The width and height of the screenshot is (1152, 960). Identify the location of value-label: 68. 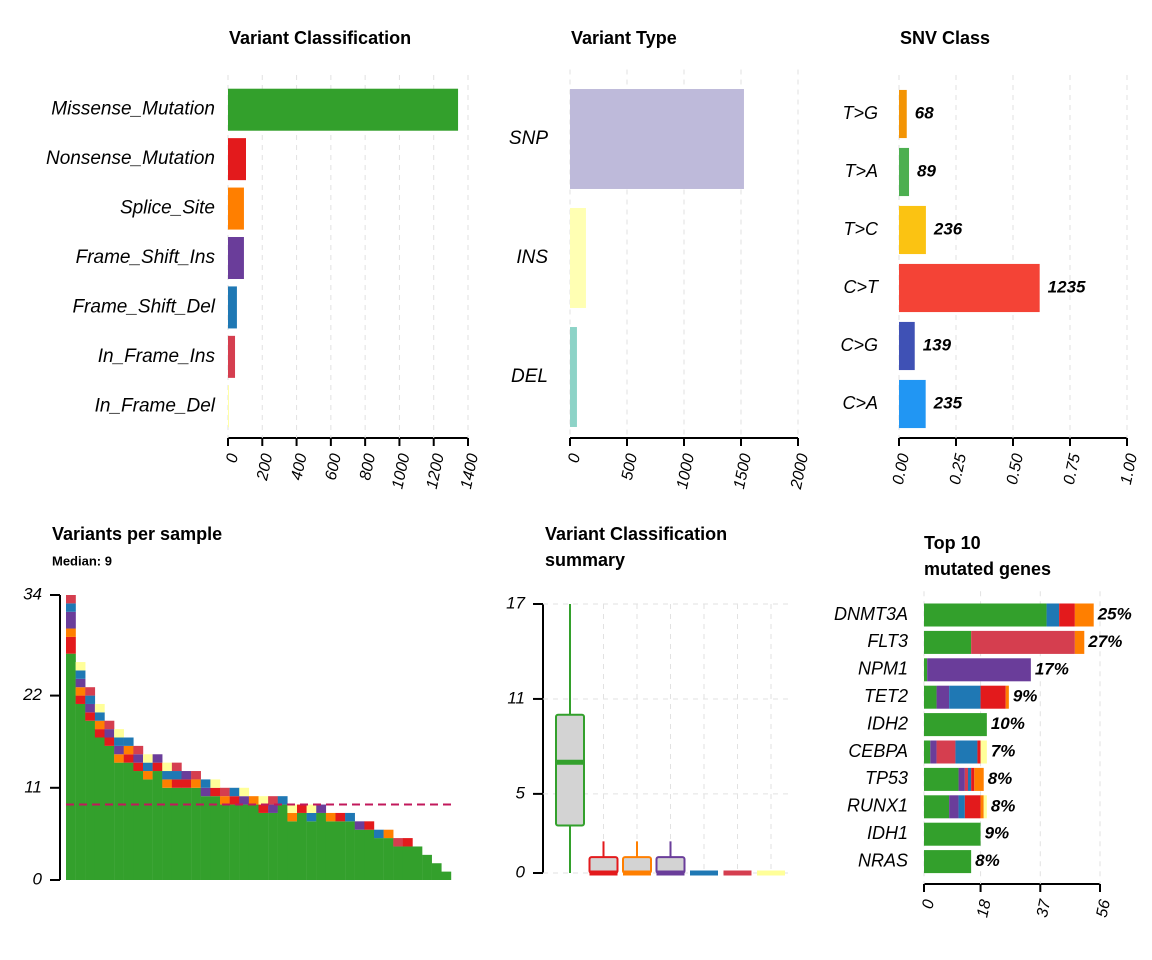
(924, 112).